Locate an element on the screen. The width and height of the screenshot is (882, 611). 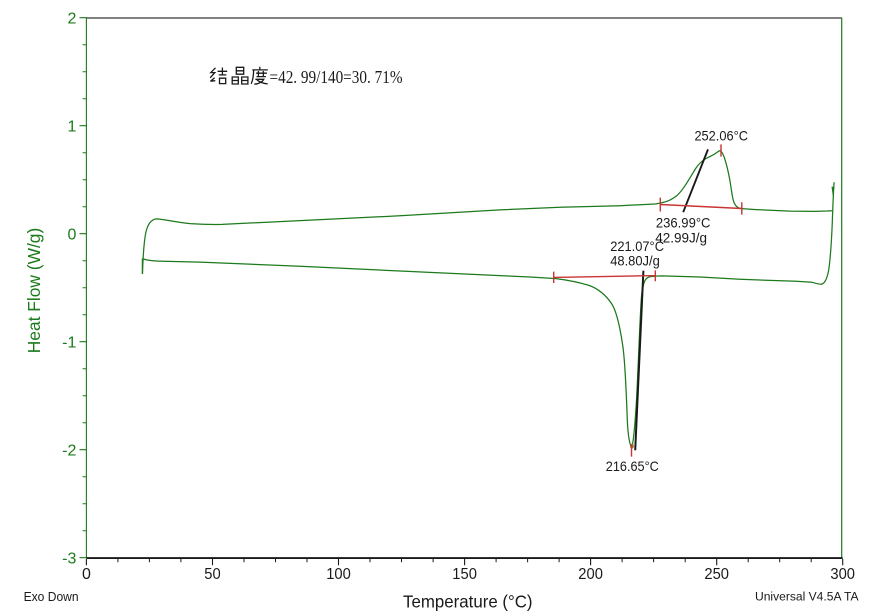
svg-text: 221.07°C is located at coordinates (637, 246).